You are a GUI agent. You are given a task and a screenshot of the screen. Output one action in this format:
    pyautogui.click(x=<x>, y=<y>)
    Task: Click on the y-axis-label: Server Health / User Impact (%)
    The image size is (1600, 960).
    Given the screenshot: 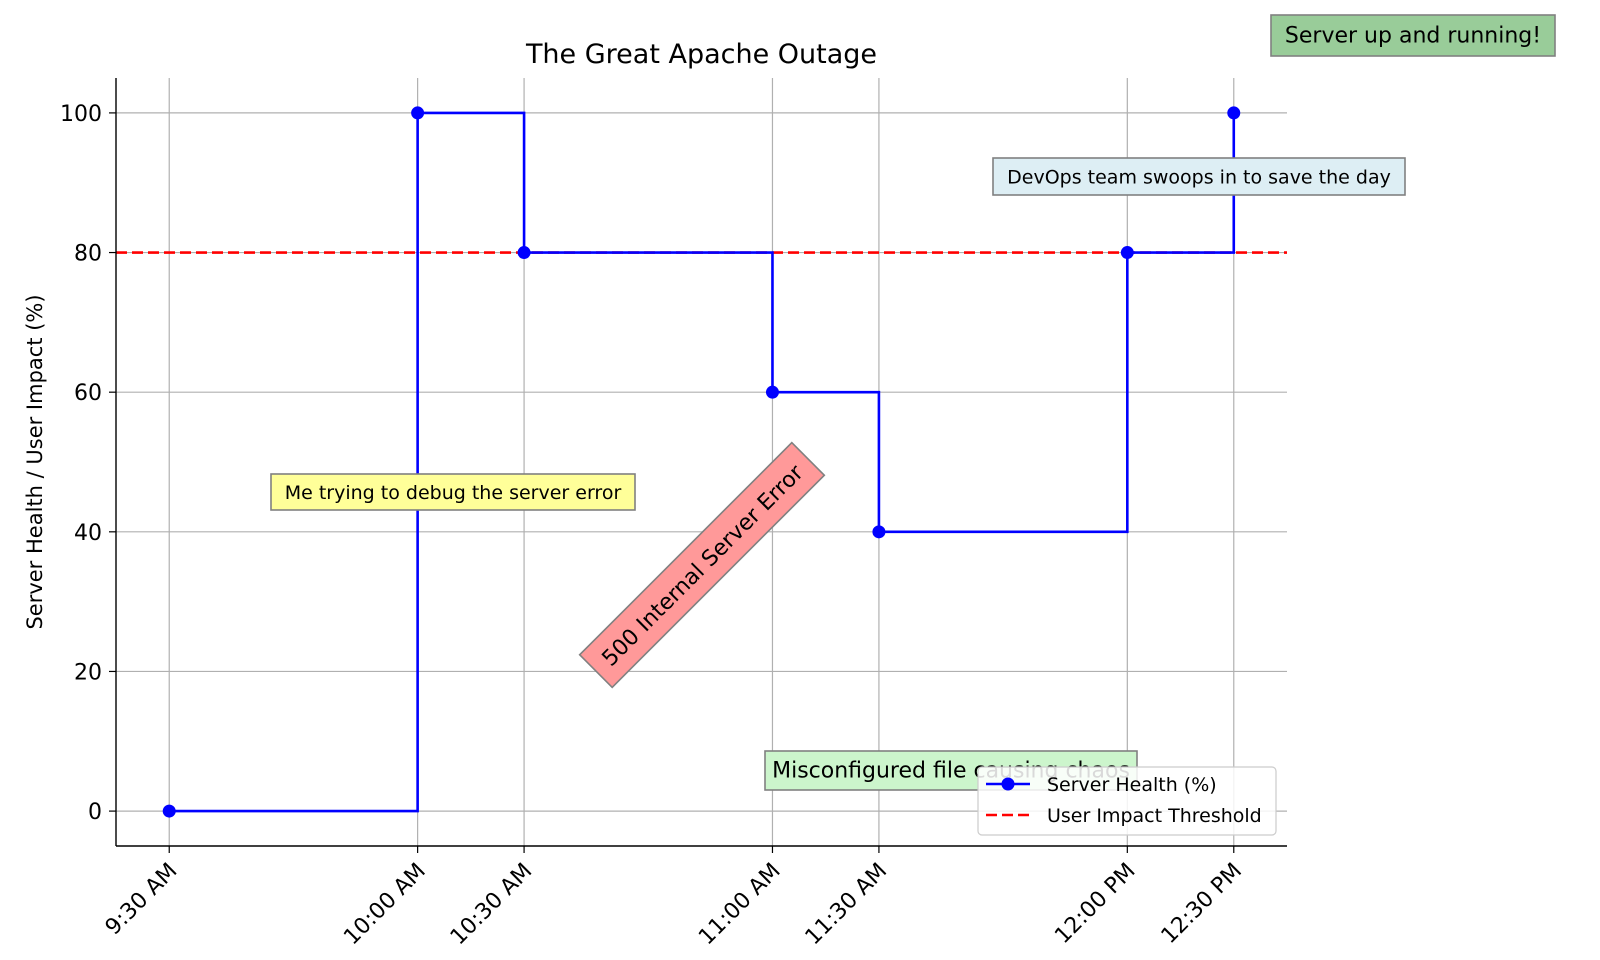 What is the action you would take?
    pyautogui.click(x=35, y=461)
    